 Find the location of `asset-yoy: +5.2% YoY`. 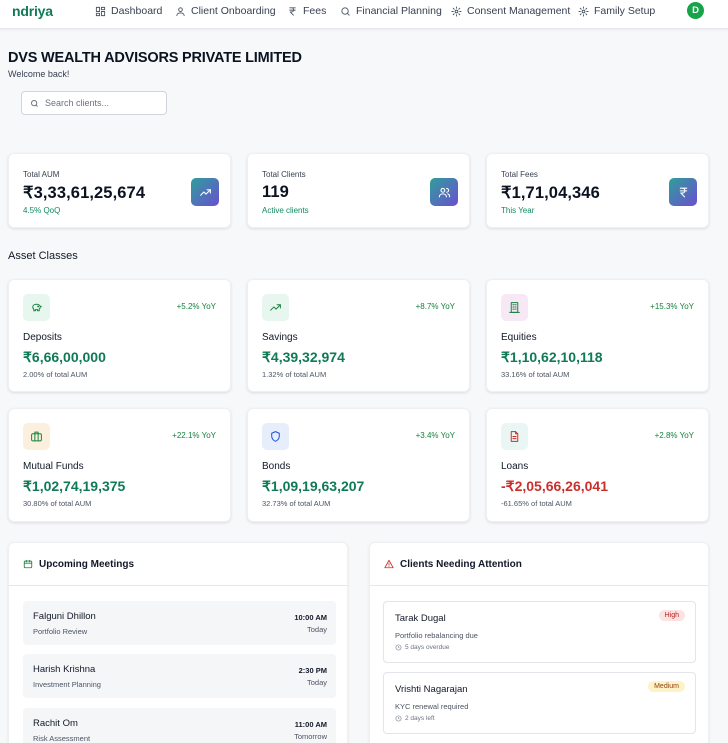

asset-yoy: +5.2% YoY is located at coordinates (196, 306).